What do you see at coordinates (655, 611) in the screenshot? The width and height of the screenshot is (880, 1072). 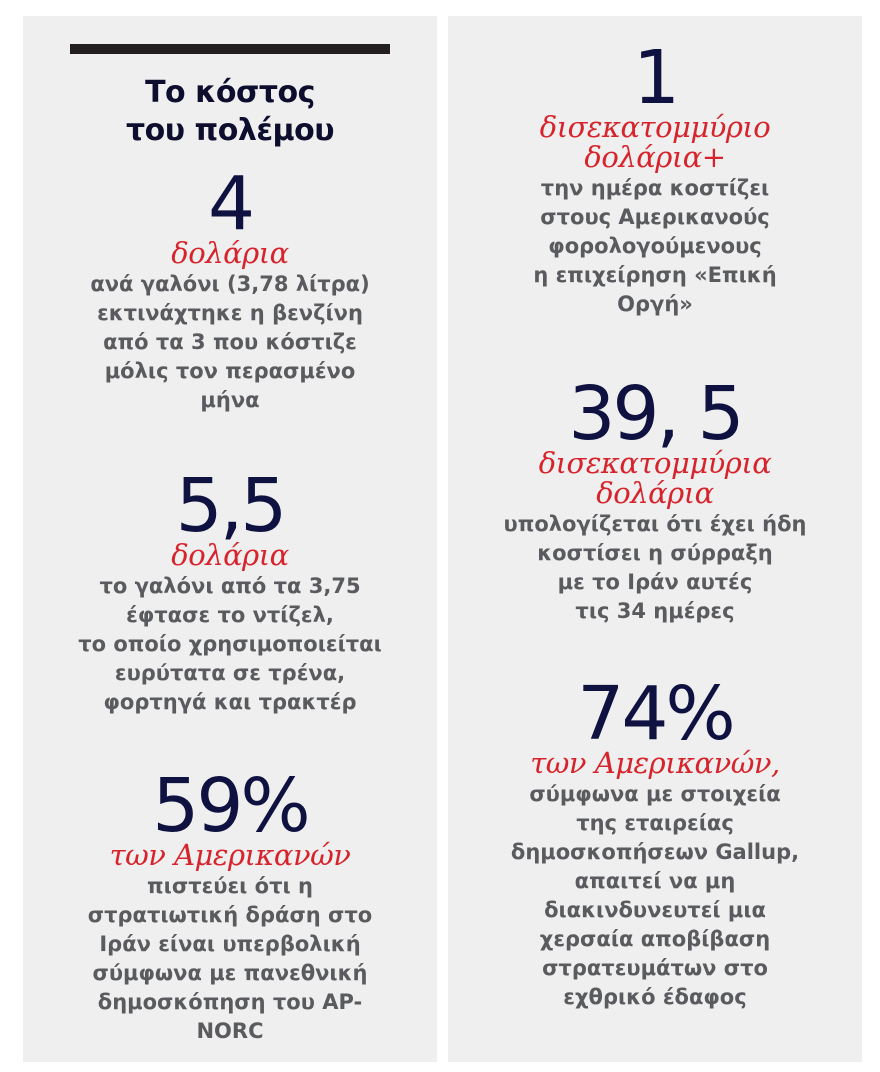 I see `desc-line: τις 34 ημέρες` at bounding box center [655, 611].